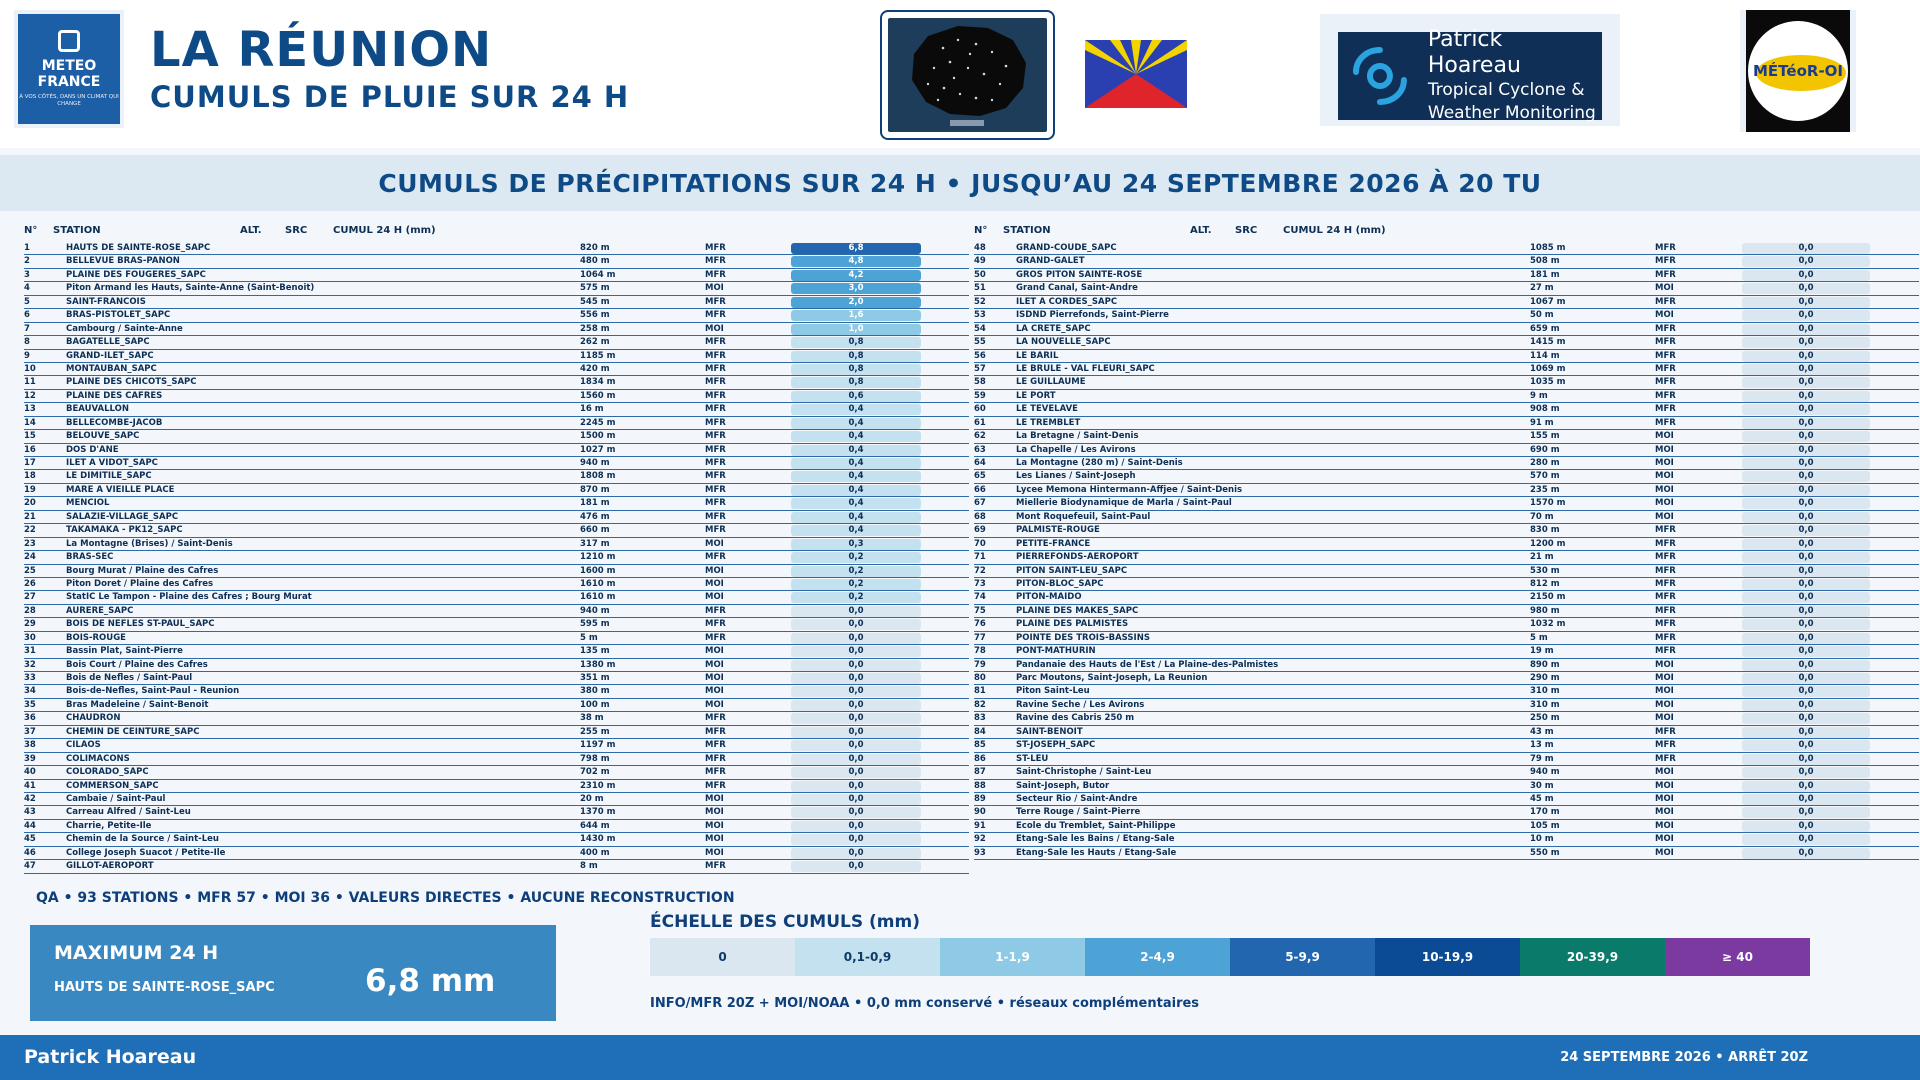 This screenshot has width=1920, height=1080. What do you see at coordinates (1201, 230) in the screenshot?
I see `col-header-alt: ALT.` at bounding box center [1201, 230].